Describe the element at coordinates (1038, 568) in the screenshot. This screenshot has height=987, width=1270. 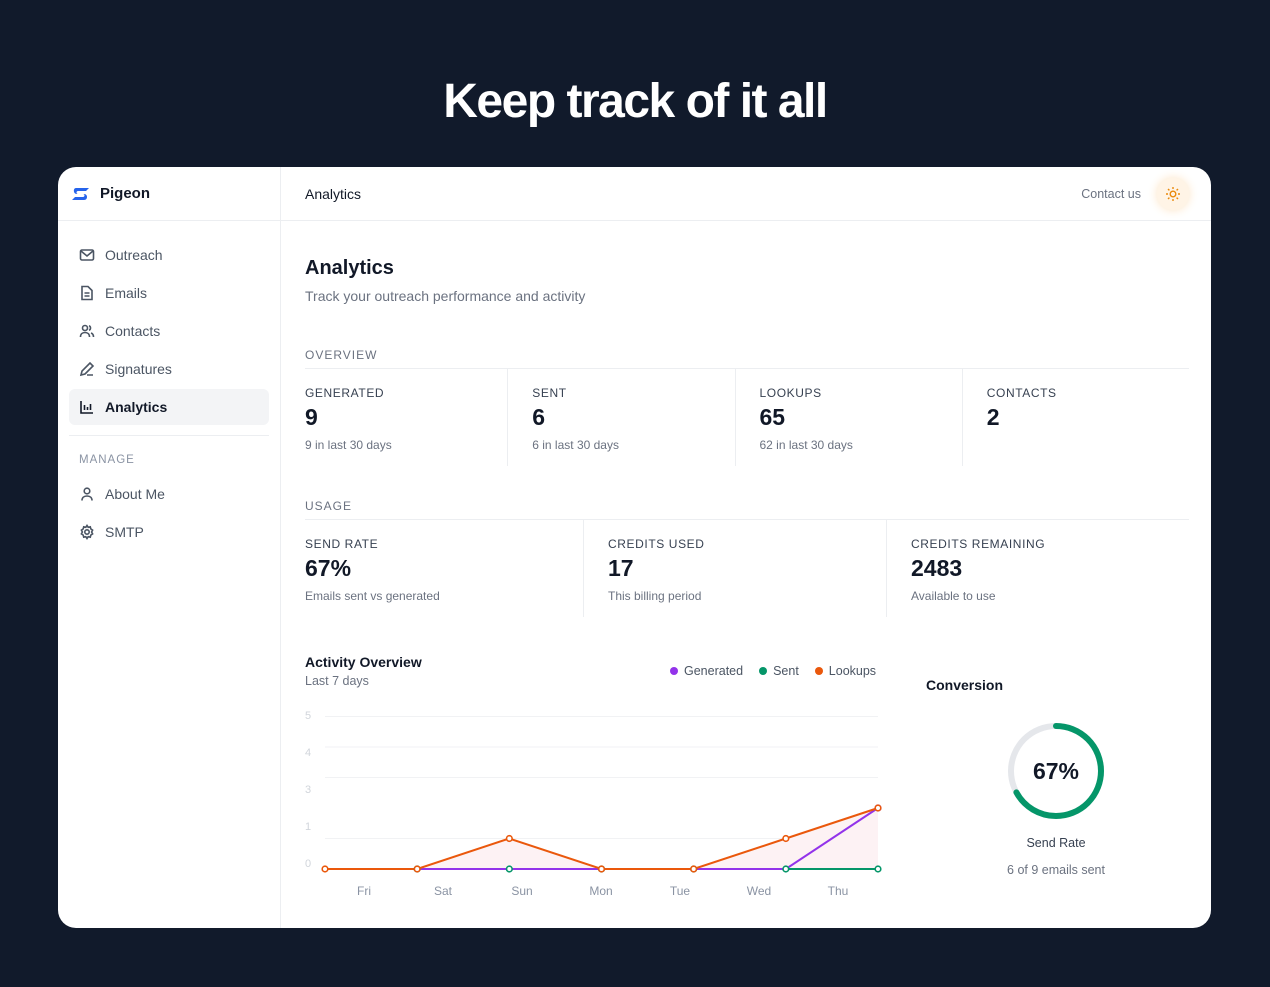
I see `stat-card-credits-remaining: CREDITS REMAINING 2483 Available to use` at that location.